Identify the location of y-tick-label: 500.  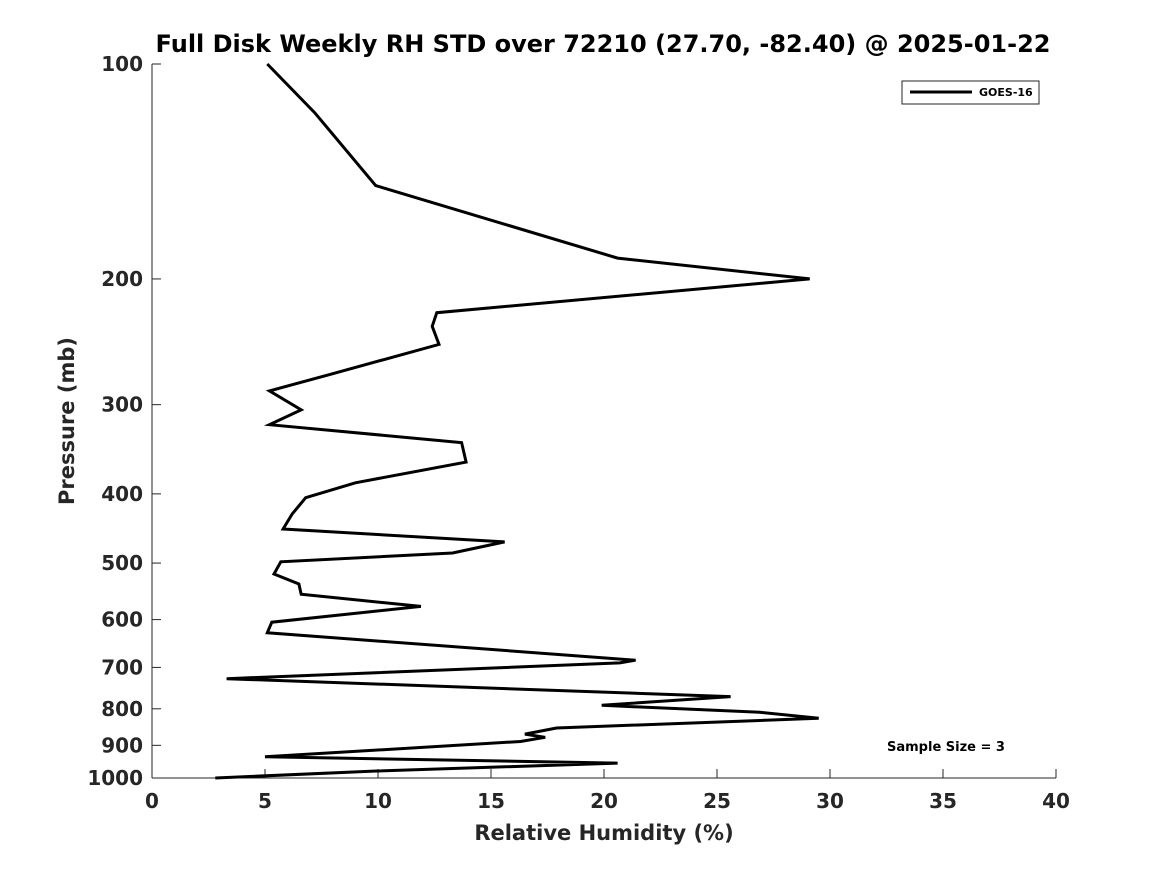
(122, 563).